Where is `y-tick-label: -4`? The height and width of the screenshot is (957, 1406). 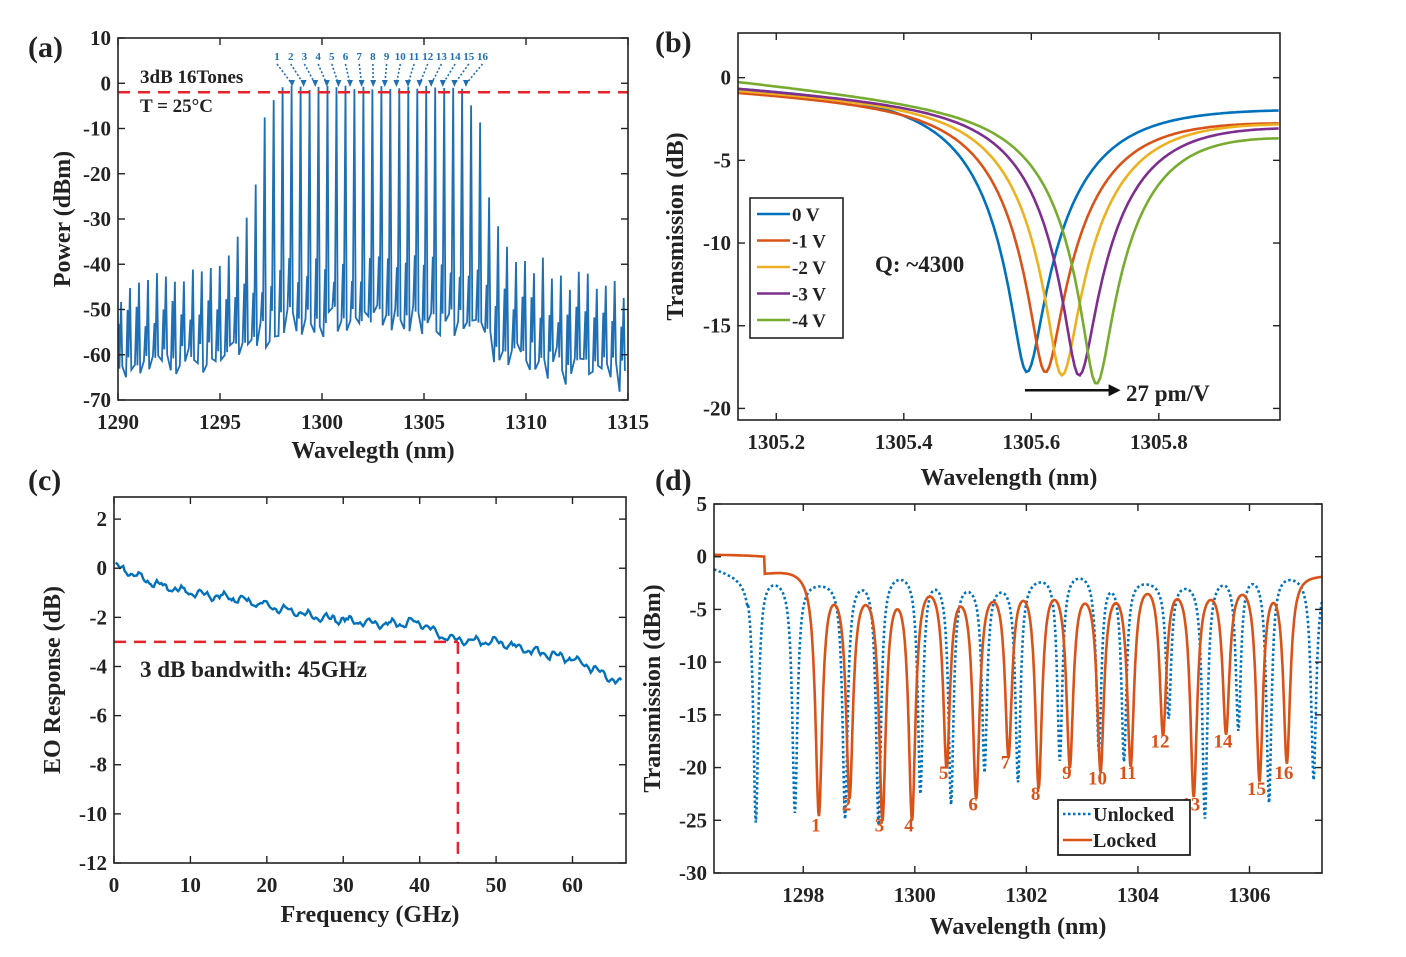
y-tick-label: -4 is located at coordinates (99, 666).